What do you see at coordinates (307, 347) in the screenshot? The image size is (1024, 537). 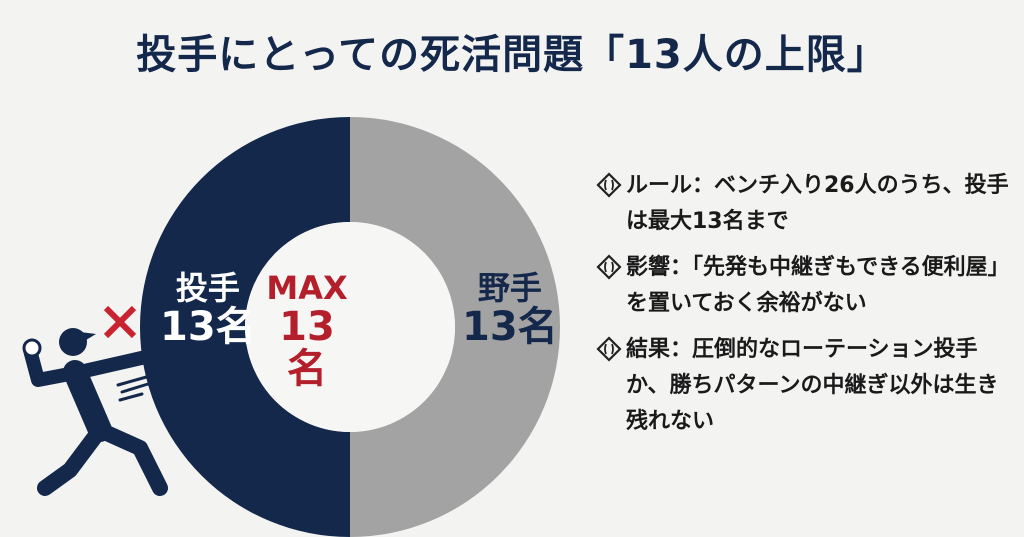 I see `center-label-value: 13名` at bounding box center [307, 347].